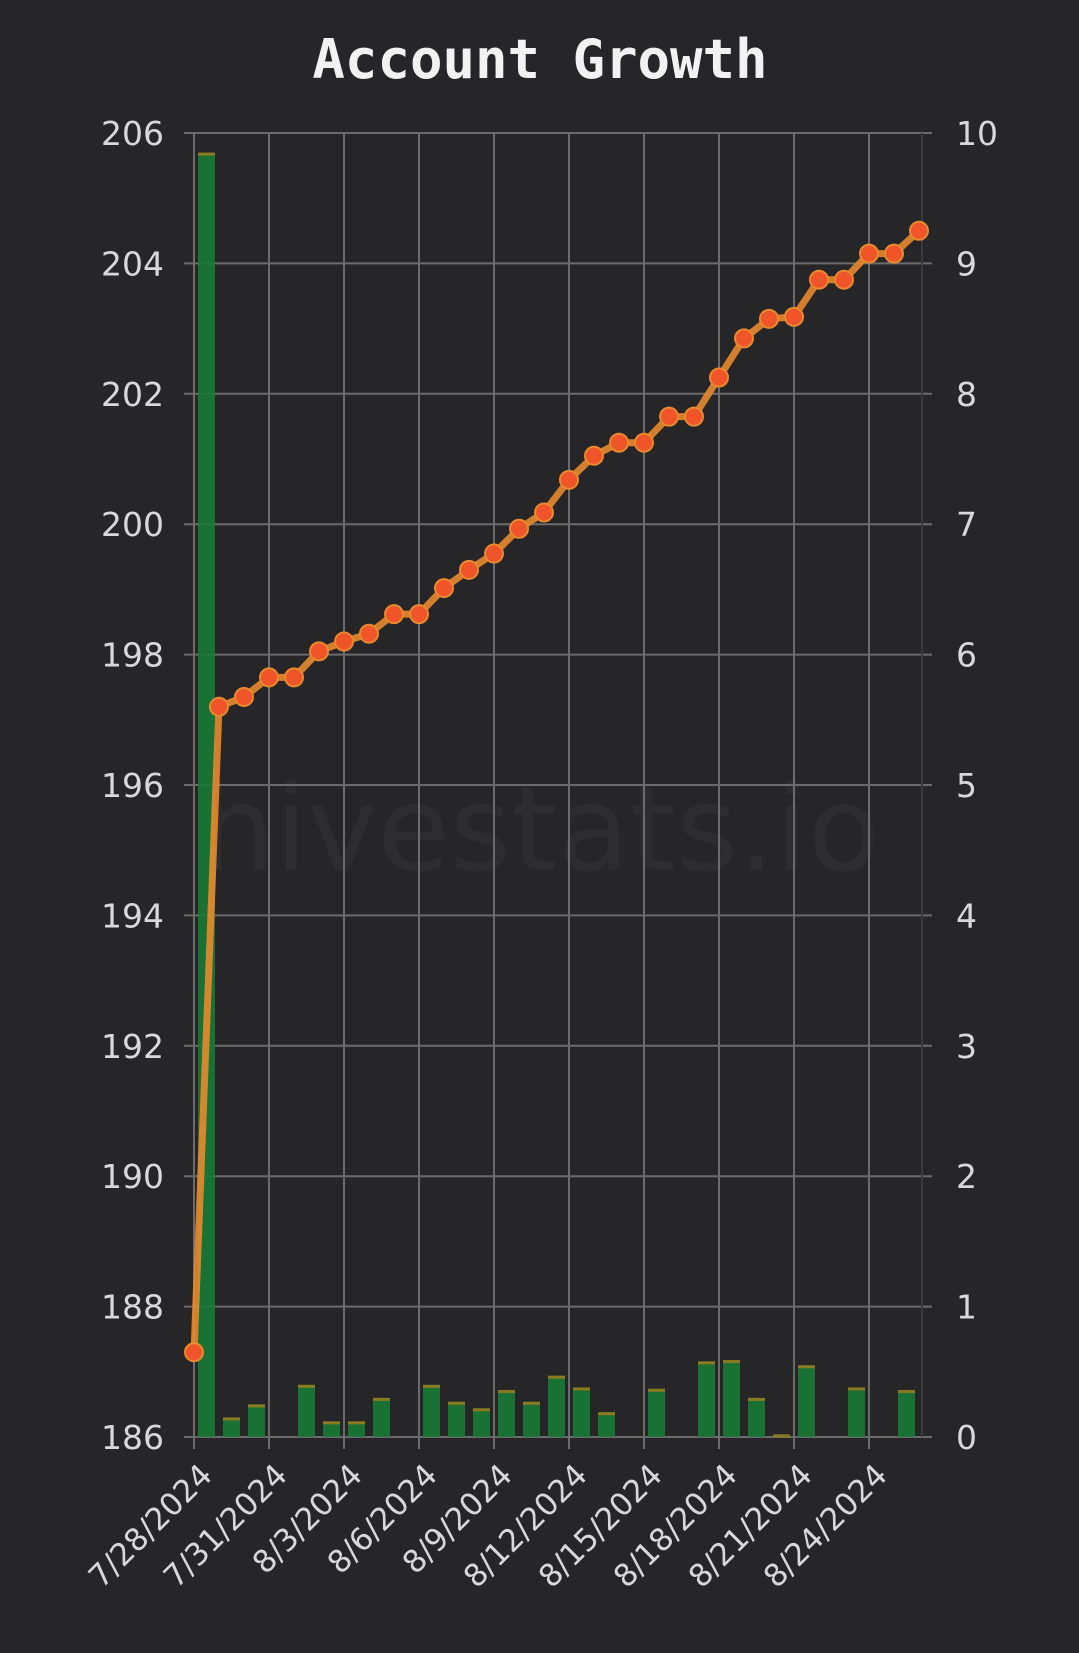 The height and width of the screenshot is (1653, 1079). I want to click on left-axis-tick-label: 194, so click(132, 915).